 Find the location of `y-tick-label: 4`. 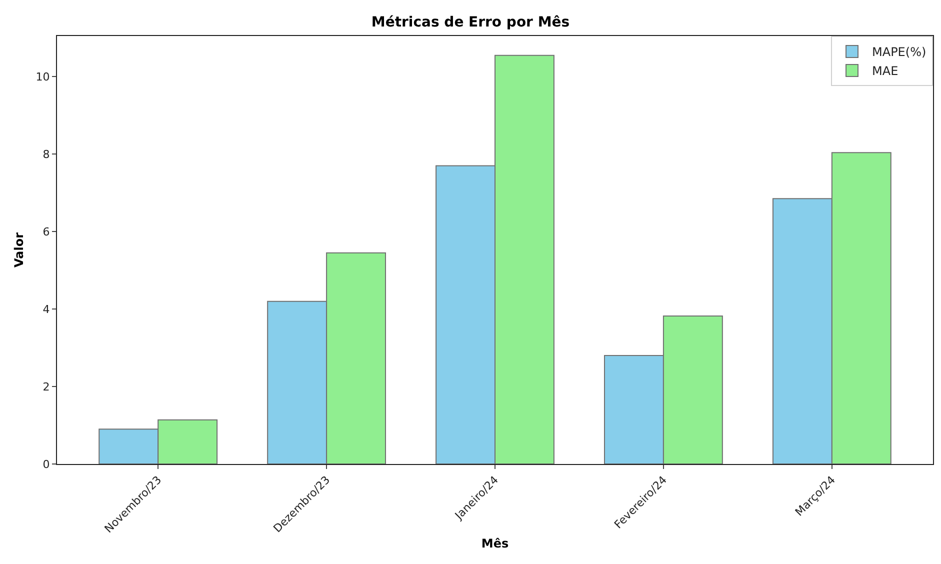

y-tick-label: 4 is located at coordinates (46, 309).